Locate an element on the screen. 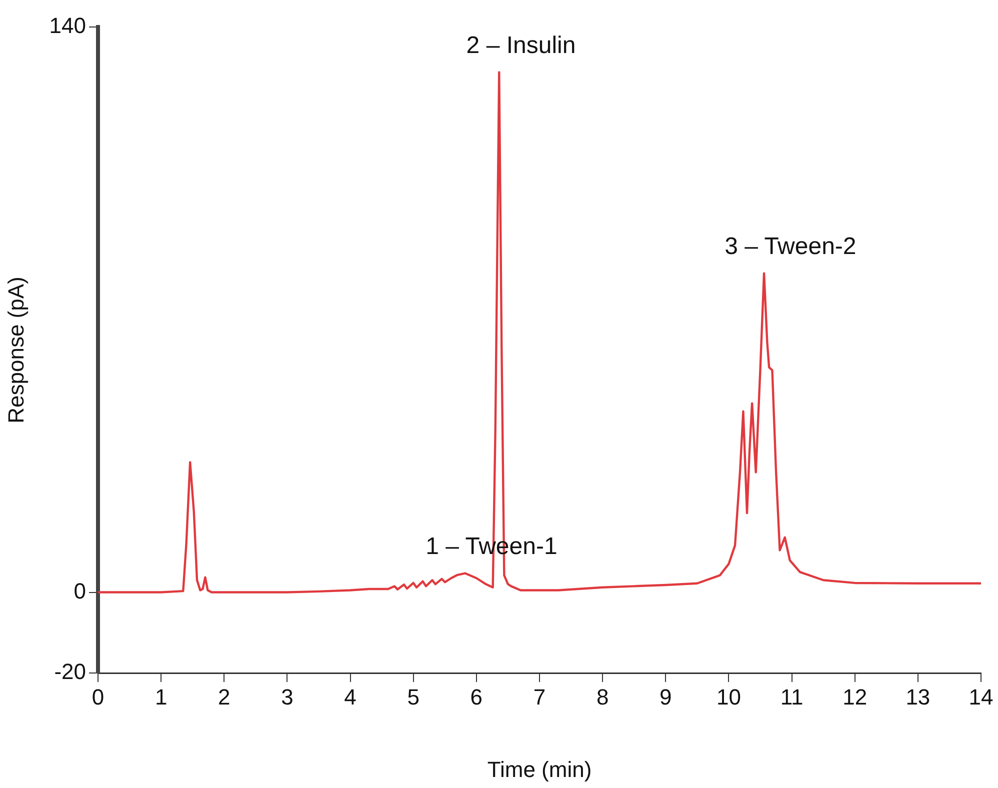  annotation: 2 – Insulin is located at coordinates (521, 45).